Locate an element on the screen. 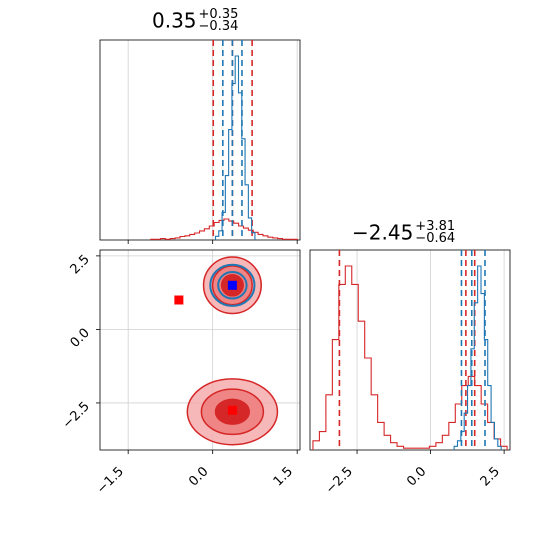 This screenshot has width=550, height=550. panel-3-title-plus: +3.81 is located at coordinates (435, 226).